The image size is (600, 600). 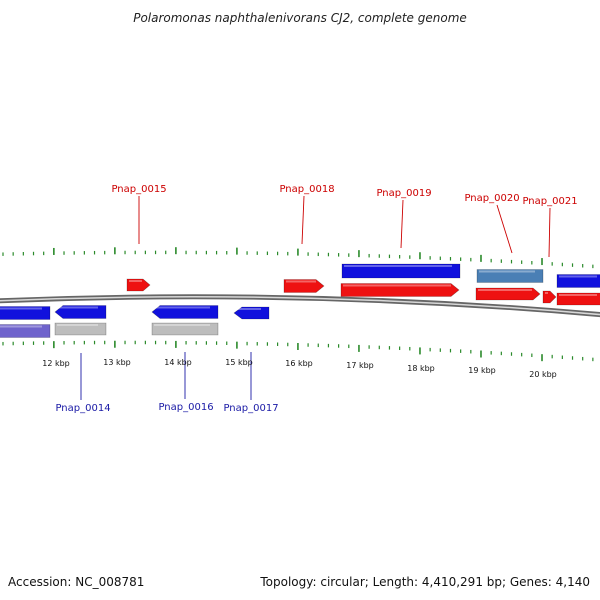 I want to click on gene-label-pnap-0017: Pnap_0017, so click(x=250, y=408).